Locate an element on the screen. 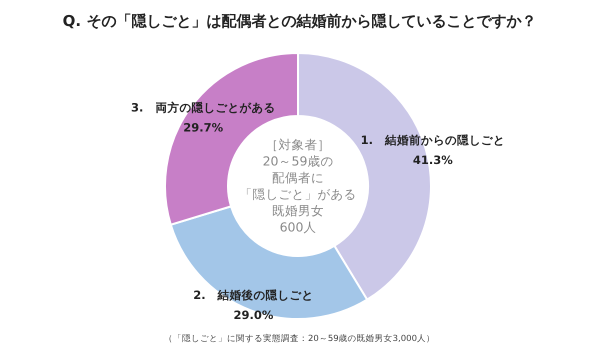 The image size is (599, 352). slice-label: 2. 結婚後の隠しごと is located at coordinates (253, 295).